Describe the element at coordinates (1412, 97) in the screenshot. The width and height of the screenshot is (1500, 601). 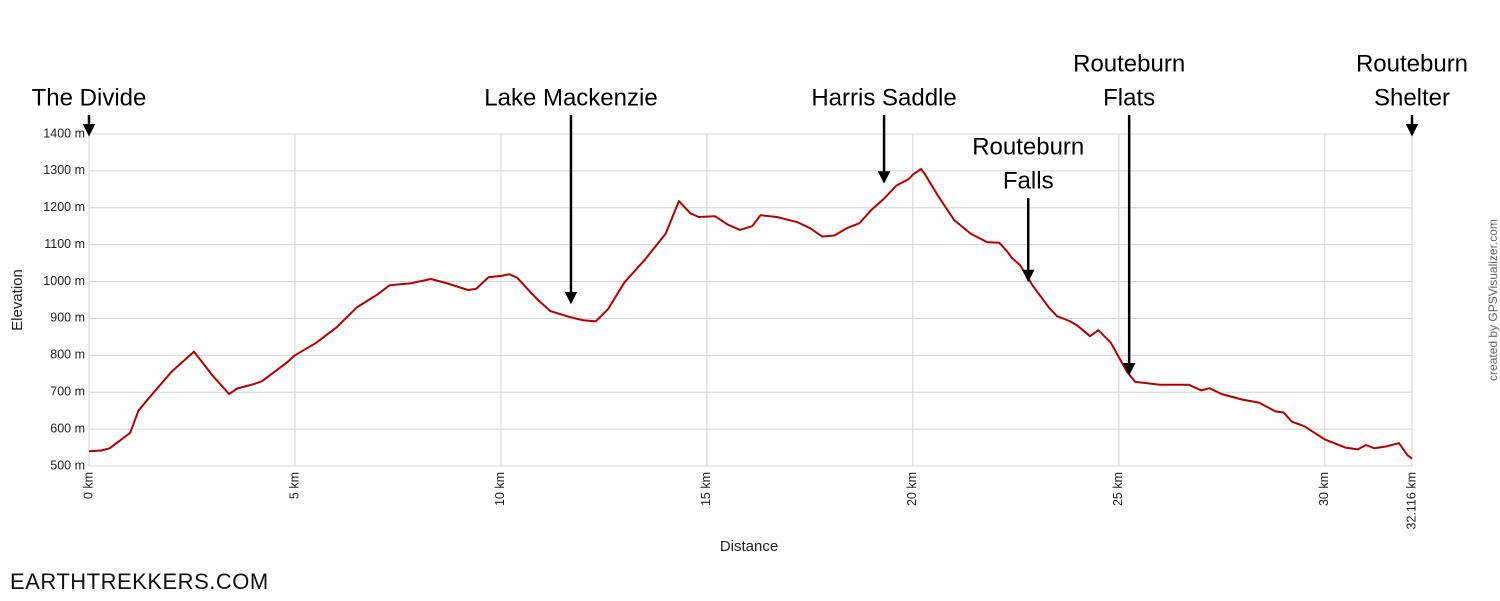
I see `annotation-label: Shelter` at that location.